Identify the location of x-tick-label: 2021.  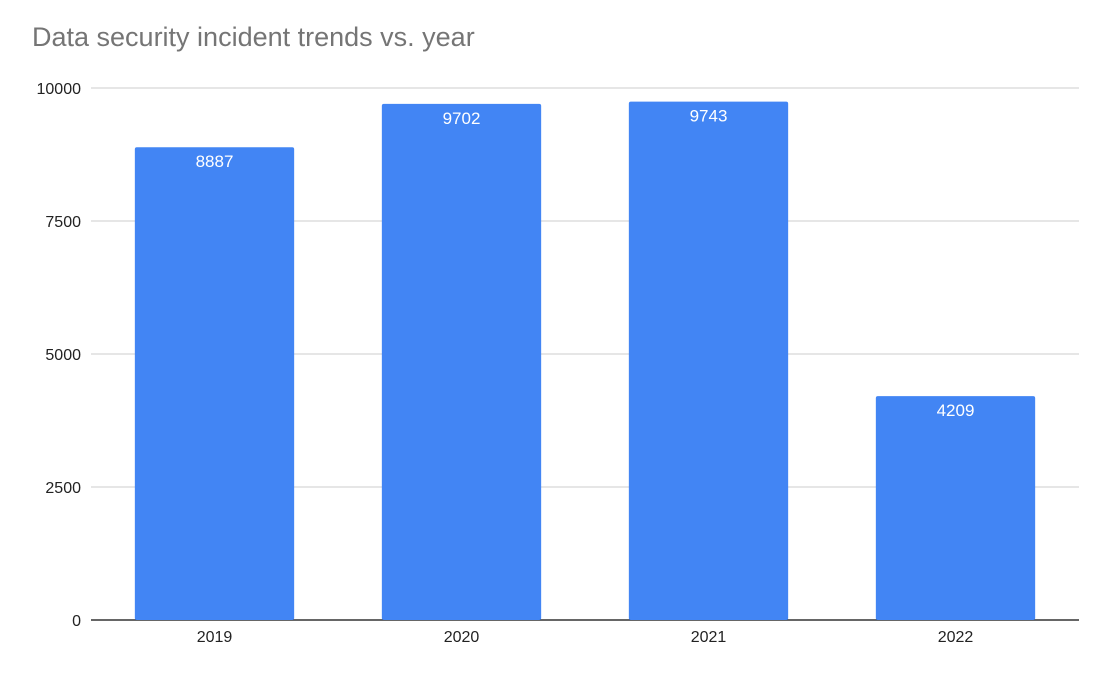
(709, 637).